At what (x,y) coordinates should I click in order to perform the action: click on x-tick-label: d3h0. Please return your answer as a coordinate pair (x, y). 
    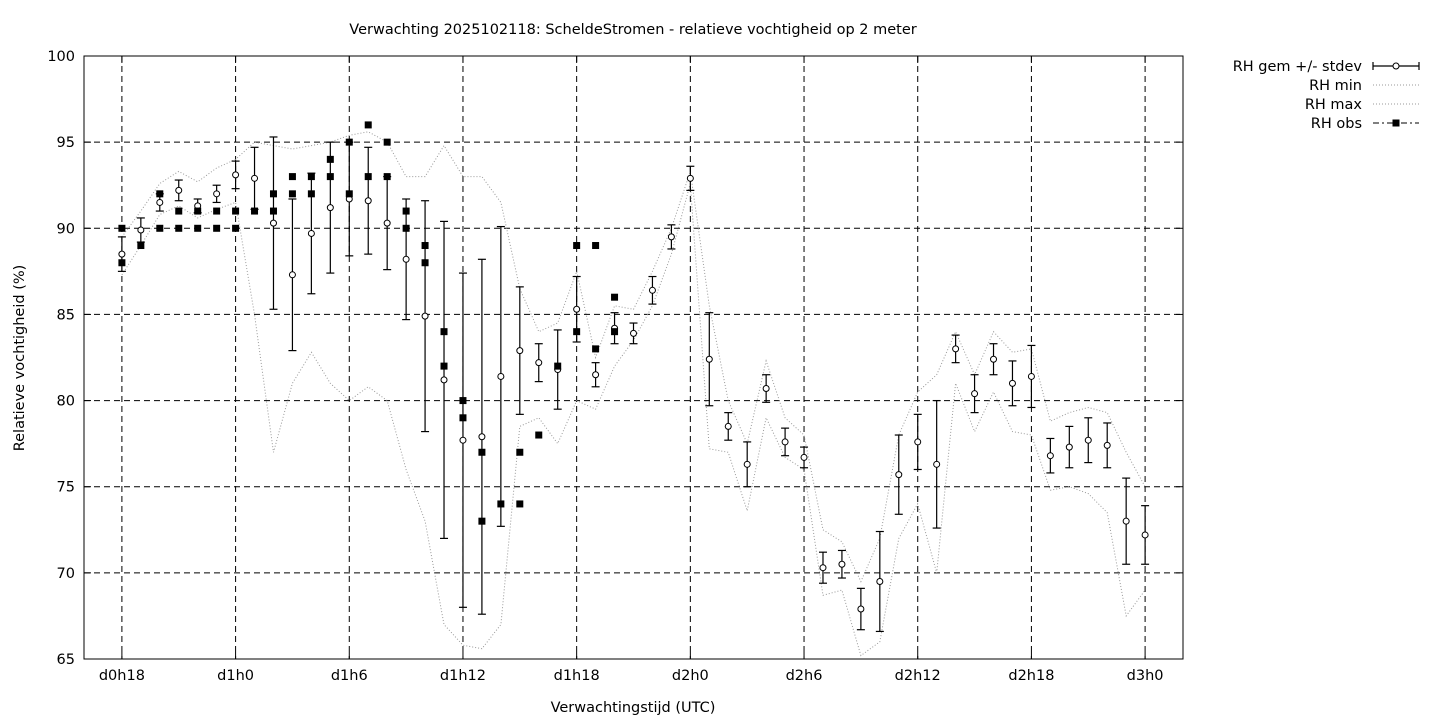
    Looking at the image, I should click on (1145, 676).